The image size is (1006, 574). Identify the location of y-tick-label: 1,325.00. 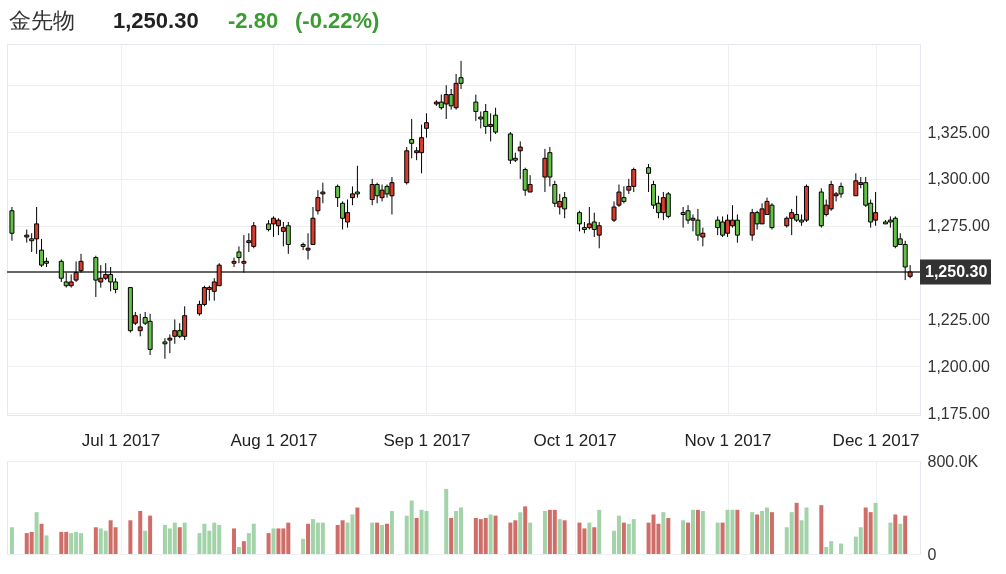
(958, 132).